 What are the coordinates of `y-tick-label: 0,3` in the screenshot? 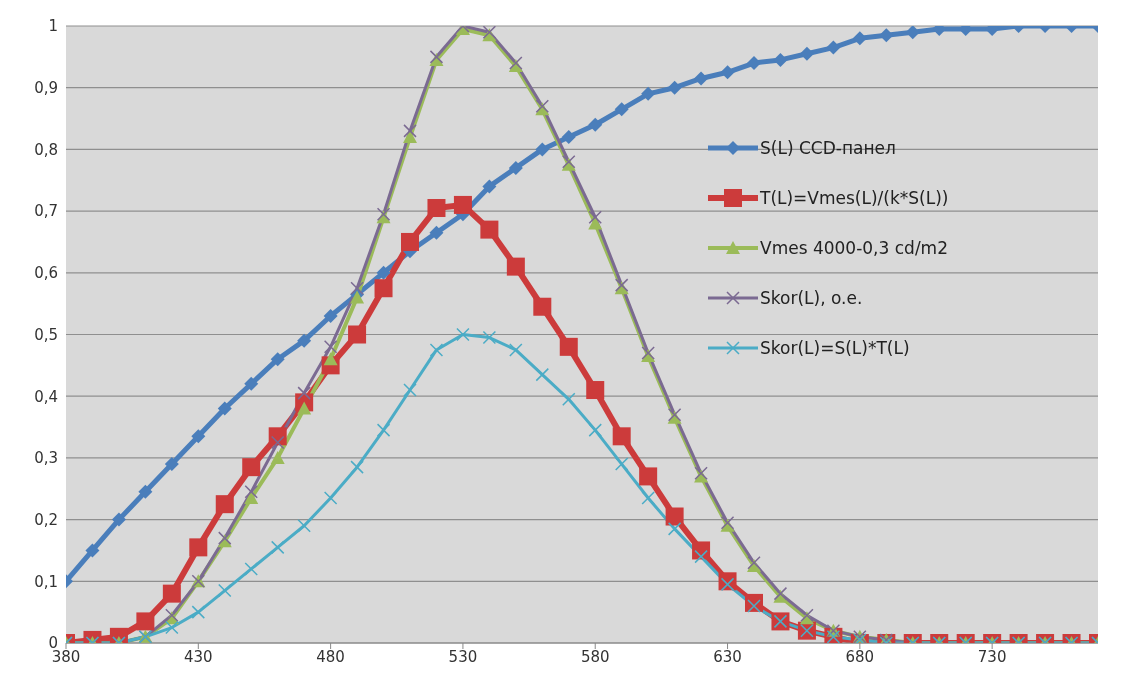 It's located at (46, 458).